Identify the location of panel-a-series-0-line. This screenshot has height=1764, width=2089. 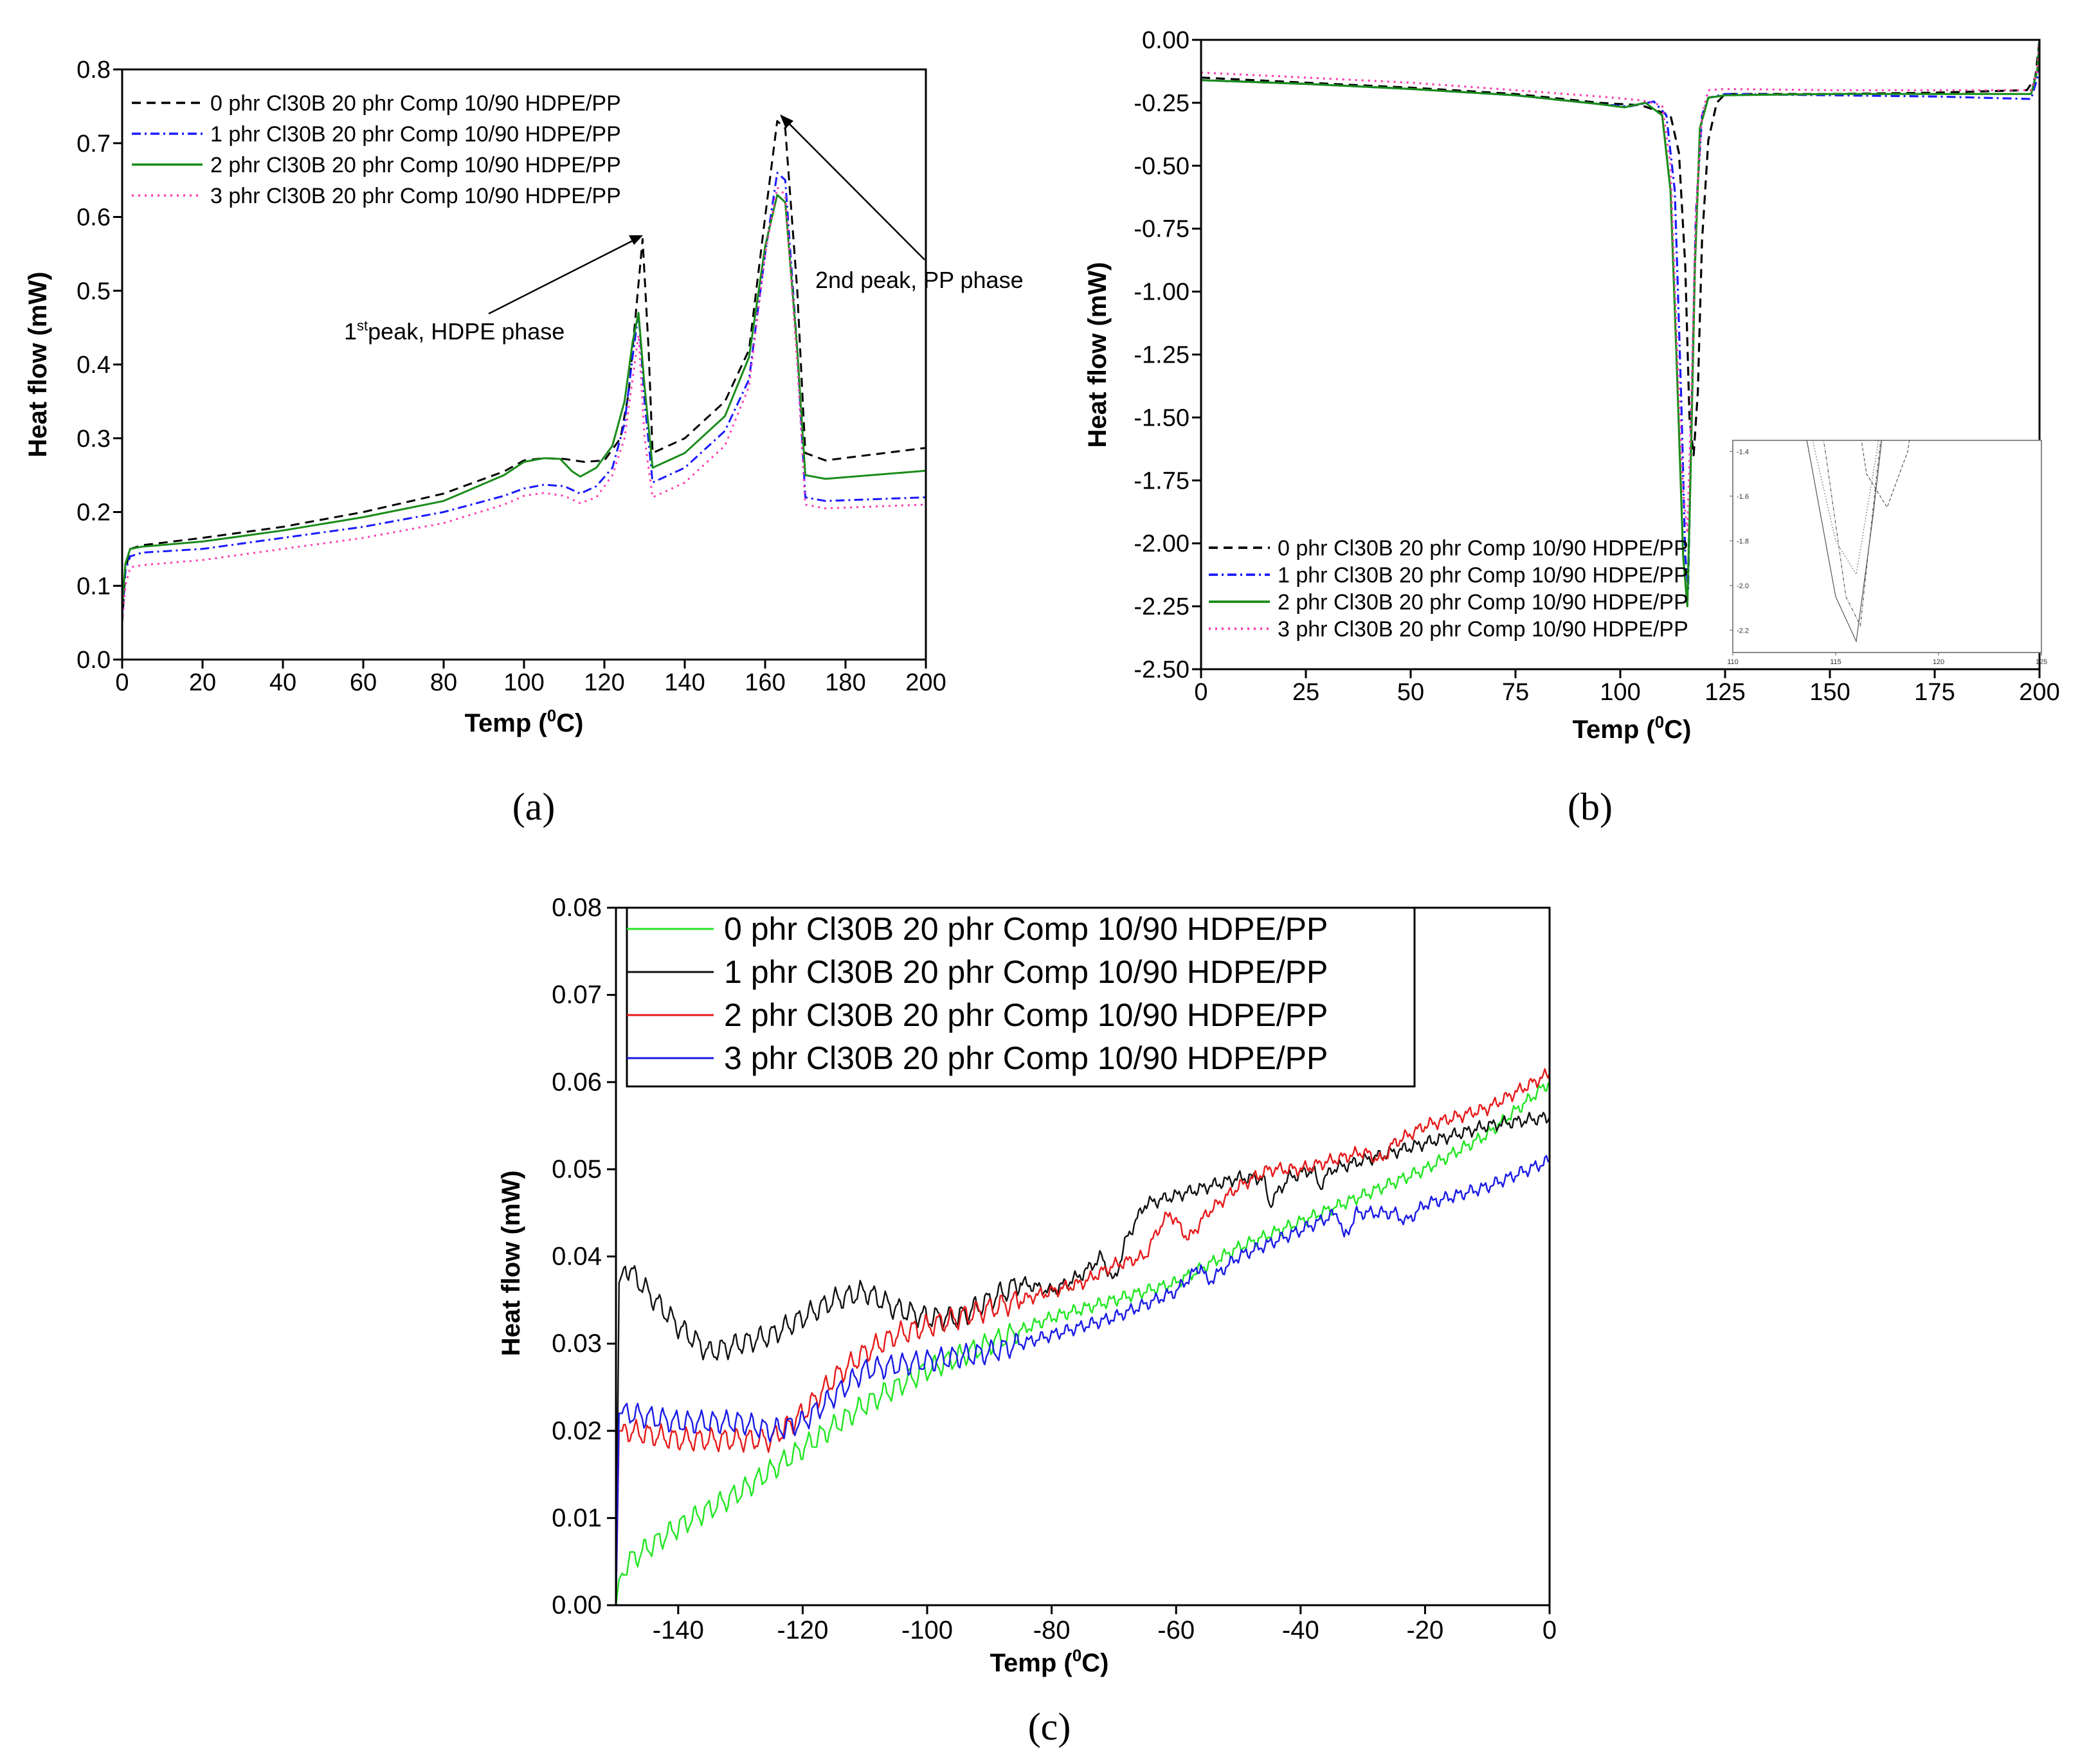
(524, 372).